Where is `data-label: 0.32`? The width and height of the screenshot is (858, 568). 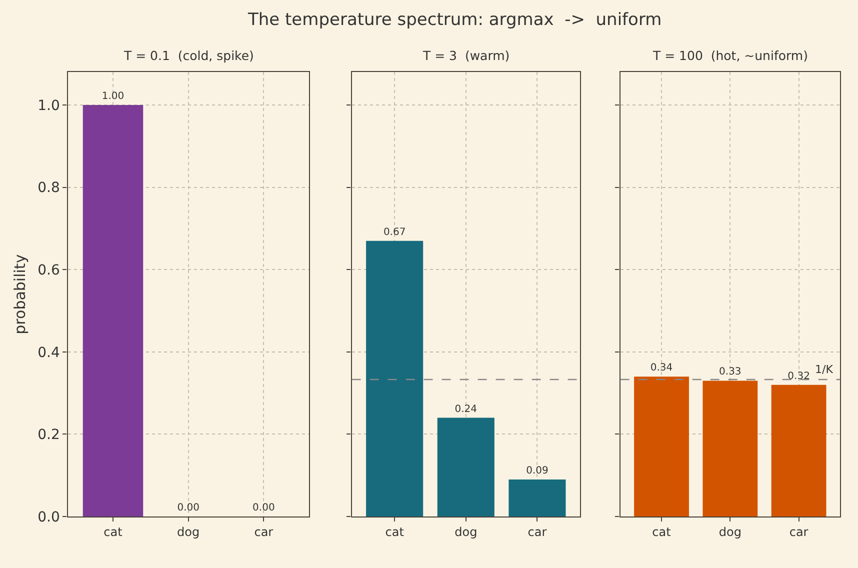 data-label: 0.32 is located at coordinates (799, 376).